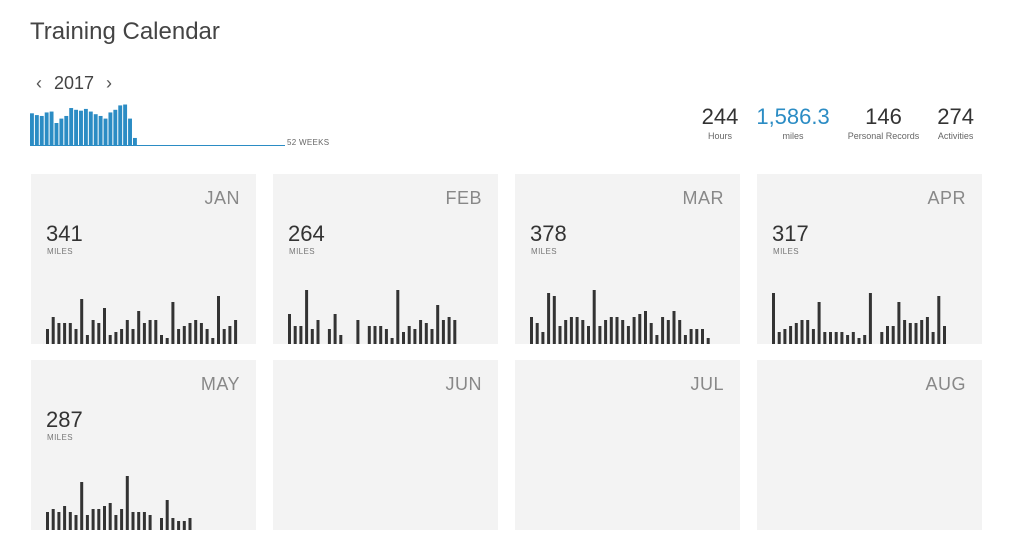 This screenshot has height=545, width=1024. I want to click on month-tile-may: MAY 287 MILES, so click(143, 445).